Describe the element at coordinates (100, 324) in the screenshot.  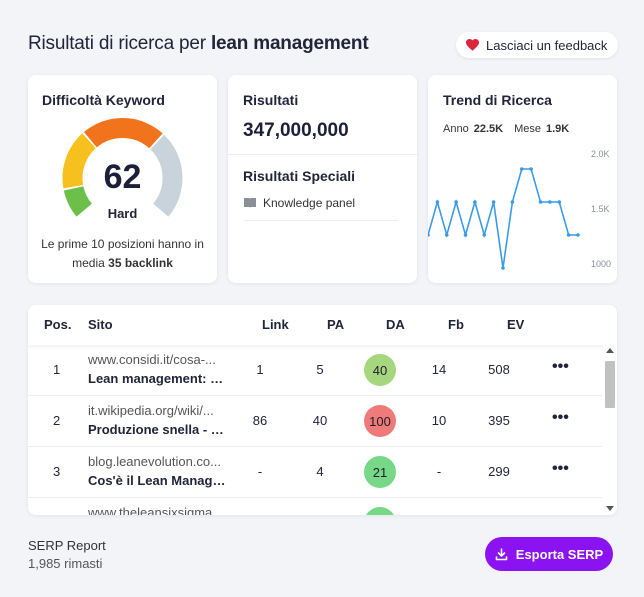
I see `col-site: Sito` at that location.